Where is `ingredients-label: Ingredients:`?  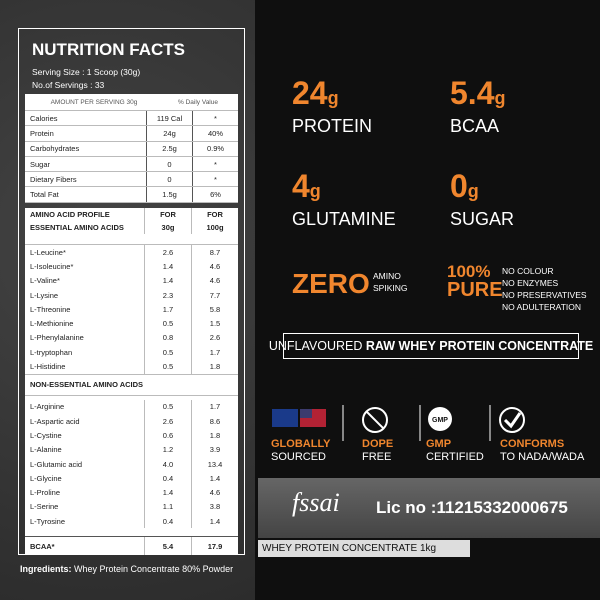
ingredients-label: Ingredients: is located at coordinates (46, 569).